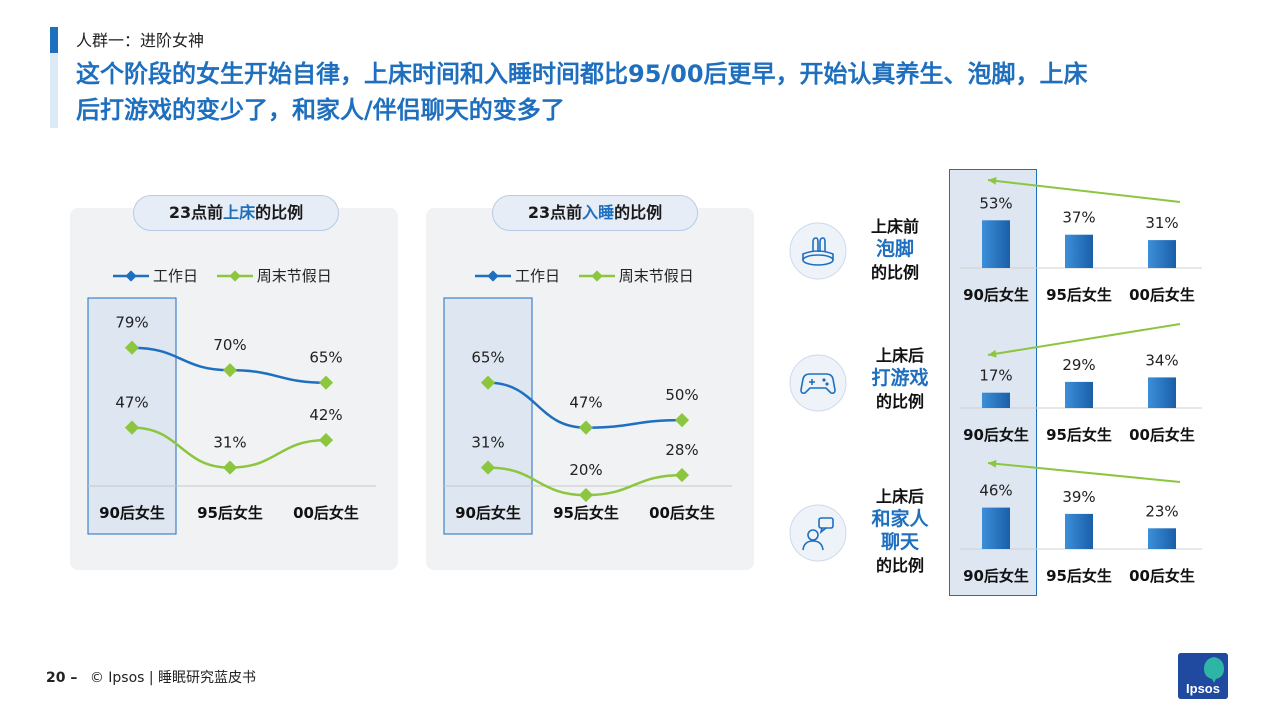 The height and width of the screenshot is (720, 1280). I want to click on bar-value-2-2: 23%, so click(1161, 511).